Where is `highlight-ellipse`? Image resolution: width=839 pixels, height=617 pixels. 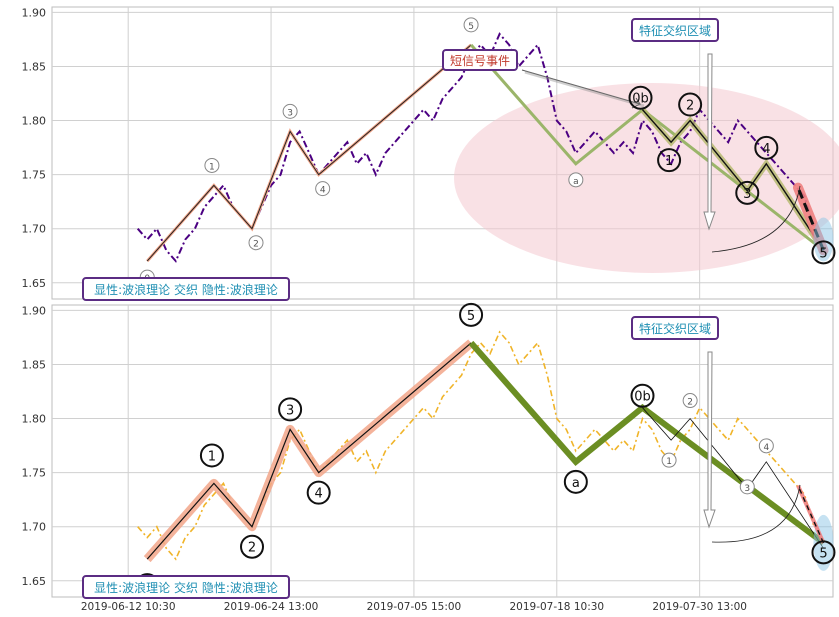
highlight-ellipse is located at coordinates (646, 178).